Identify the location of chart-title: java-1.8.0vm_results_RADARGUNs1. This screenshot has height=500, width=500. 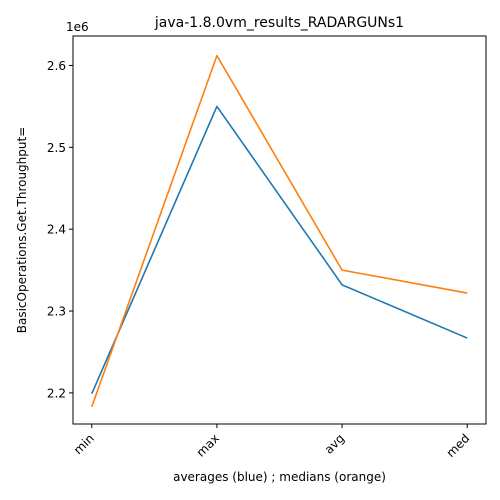
(279, 23).